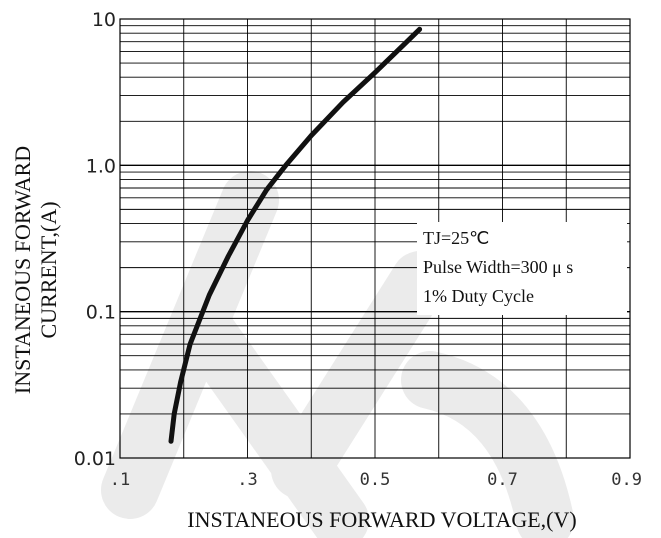  What do you see at coordinates (478, 296) in the screenshot?
I see `annotation-line: 1% Duty Cycle` at bounding box center [478, 296].